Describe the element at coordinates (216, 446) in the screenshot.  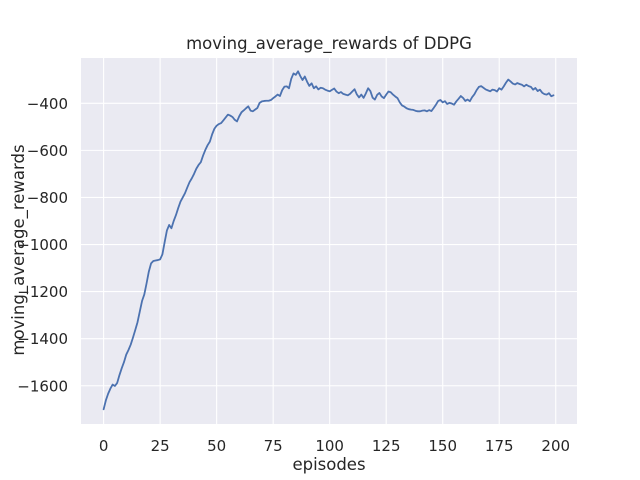
I see `x-tick-label: 50` at that location.